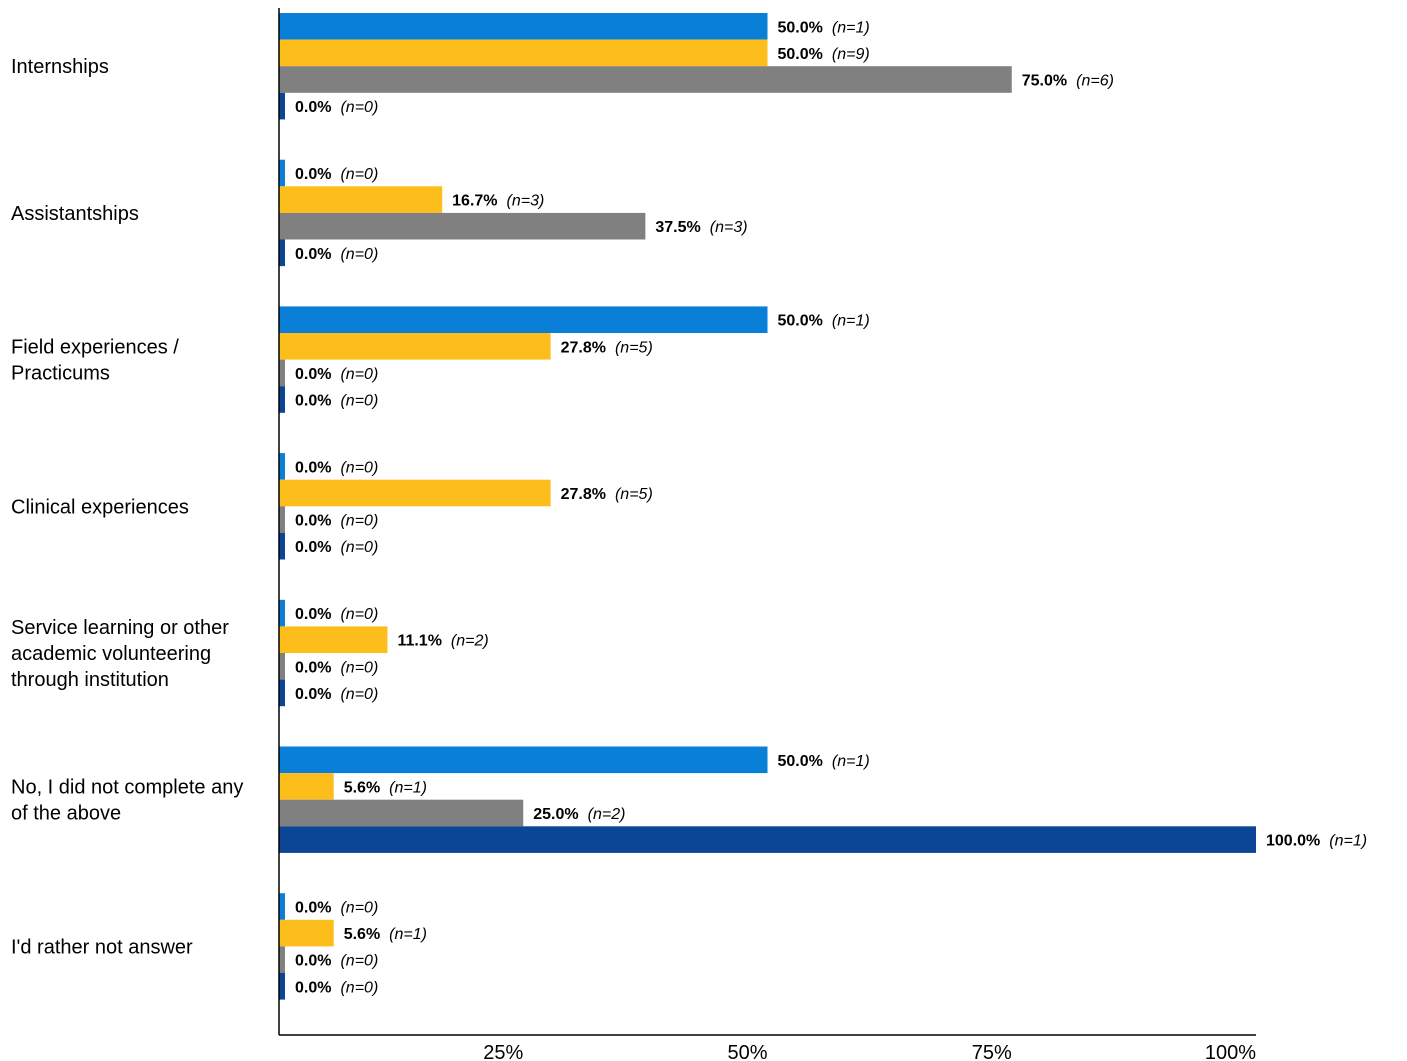 The width and height of the screenshot is (1407, 1061). Describe the element at coordinates (701, 227) in the screenshot. I see `data-label: 37.5% (n=3)` at that location.